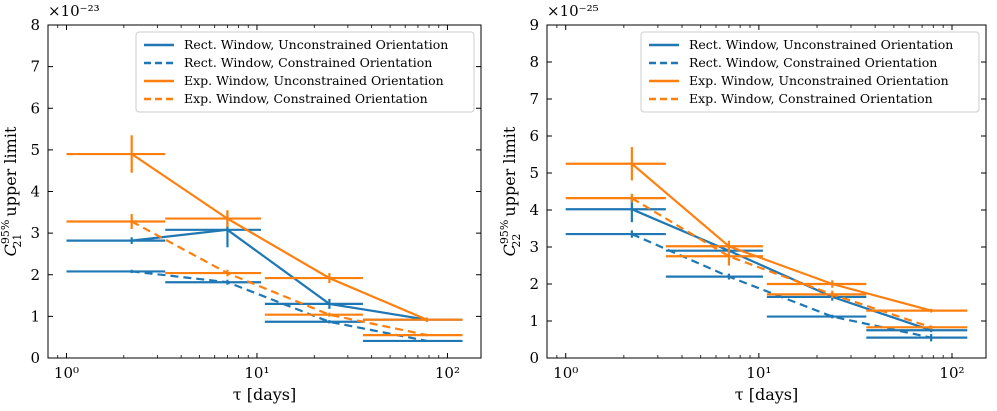 This screenshot has height=411, width=997. What do you see at coordinates (534, 25) in the screenshot?
I see `y-tick-label: 9` at bounding box center [534, 25].